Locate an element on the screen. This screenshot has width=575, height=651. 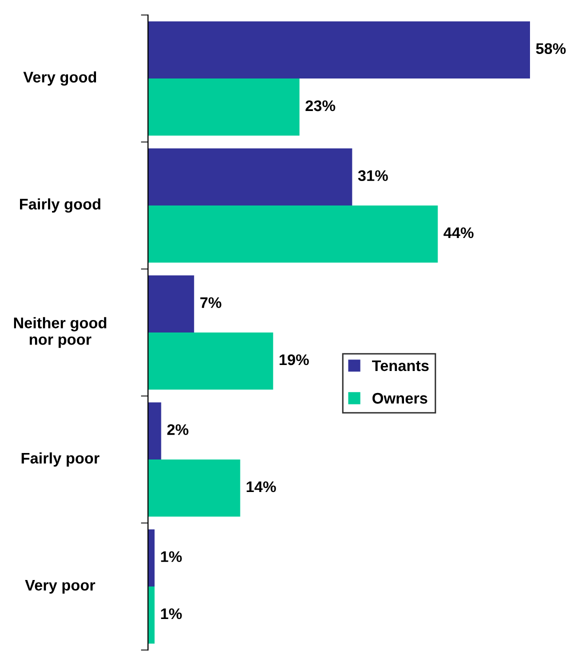
y-tick-label: Very good is located at coordinates (59, 78).